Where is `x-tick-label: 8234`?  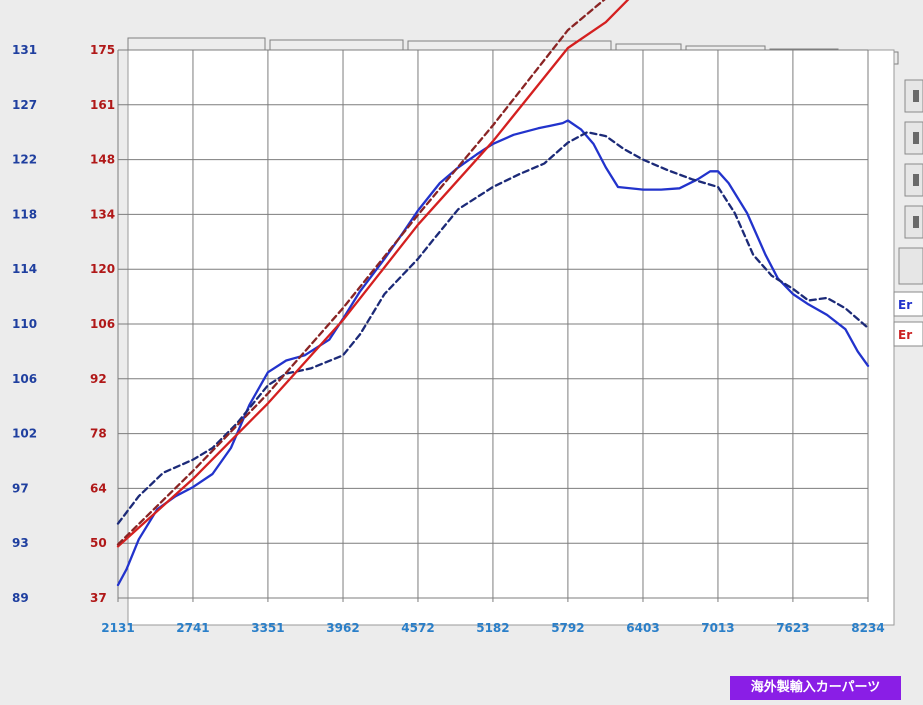
x-tick-label: 8234 is located at coordinates (867, 628).